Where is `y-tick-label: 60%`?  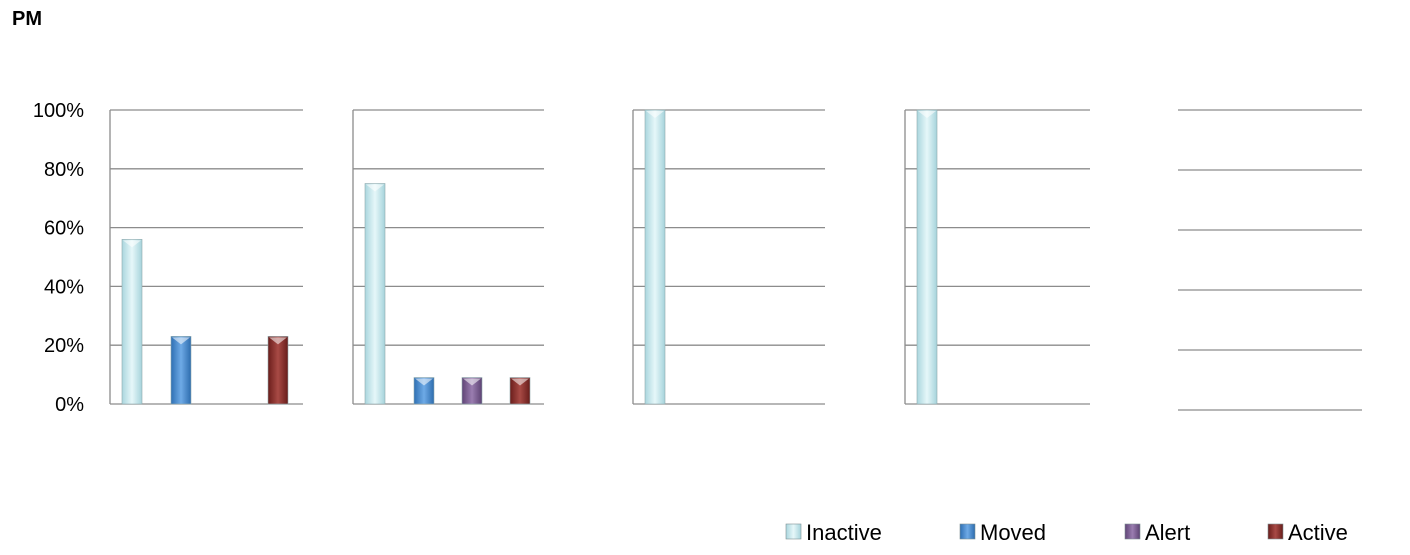 y-tick-label: 60% is located at coordinates (64, 229).